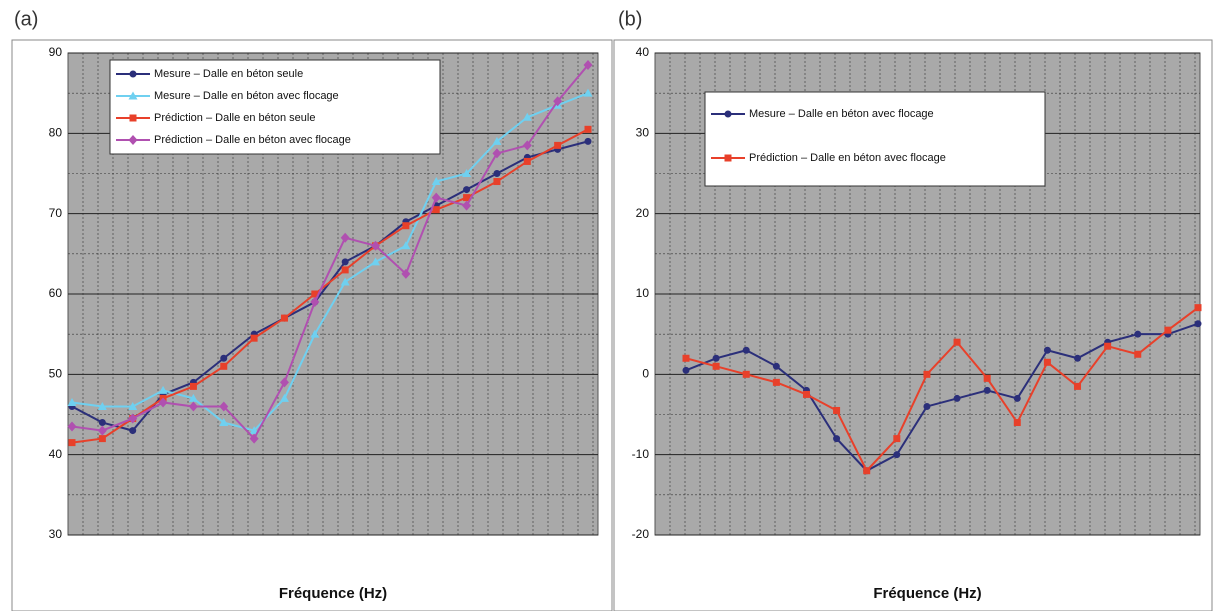 The image size is (1213, 611). Describe the element at coordinates (234, 118) in the screenshot. I see `legend-label: Prédiction – Dalle en béton seule` at that location.